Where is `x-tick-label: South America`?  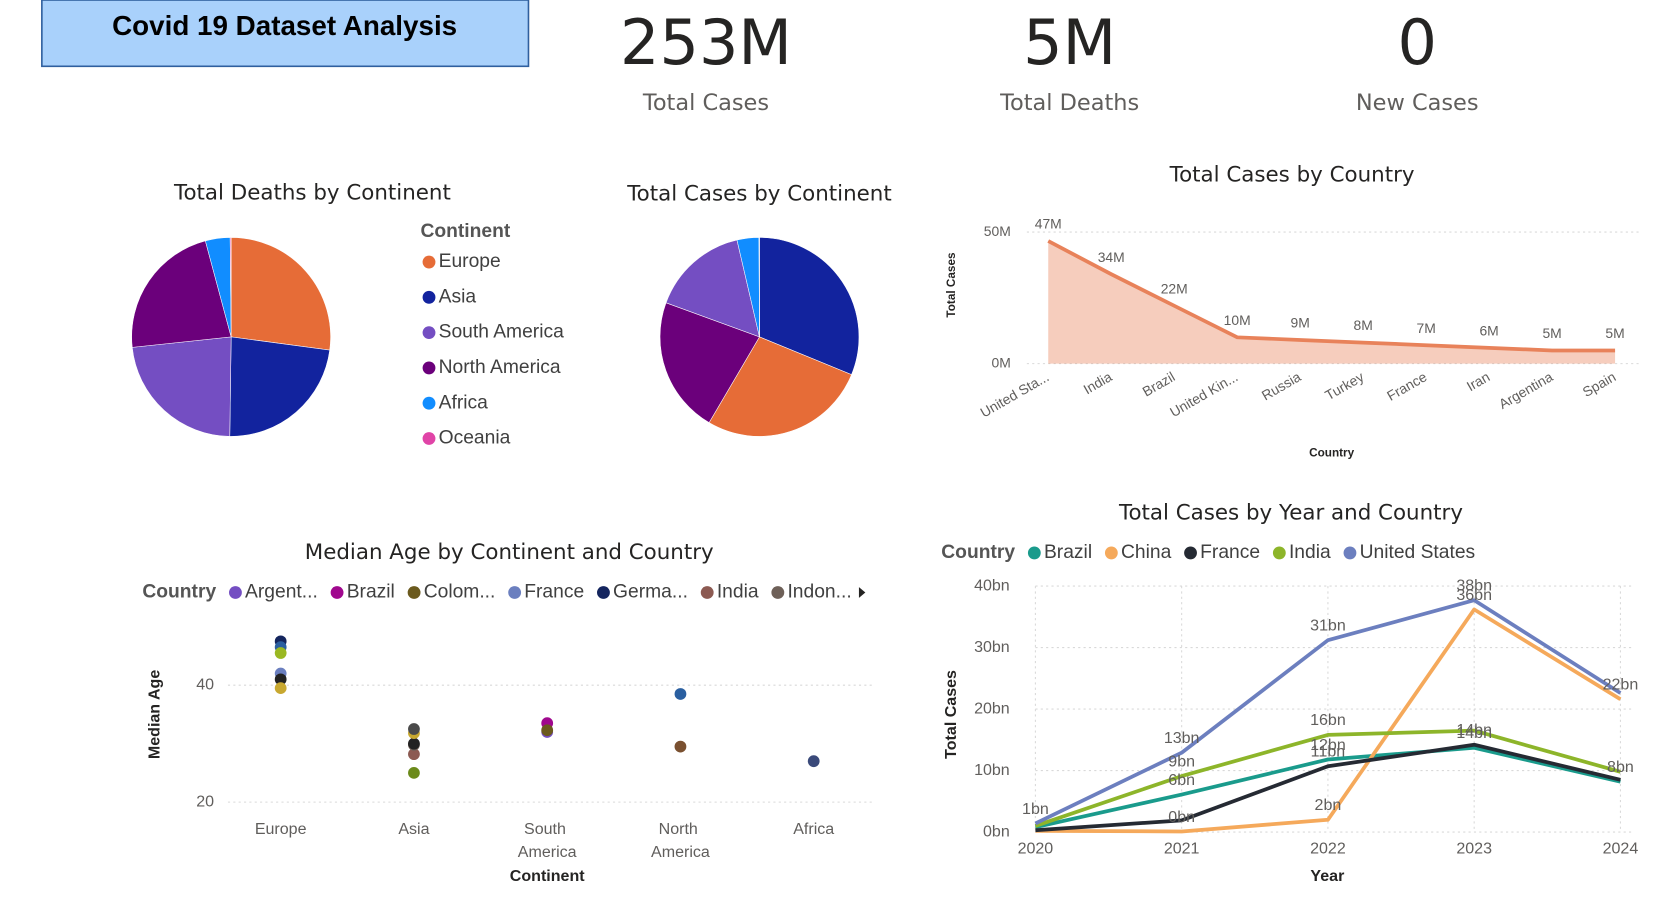
x-tick-label: South America is located at coordinates (547, 840).